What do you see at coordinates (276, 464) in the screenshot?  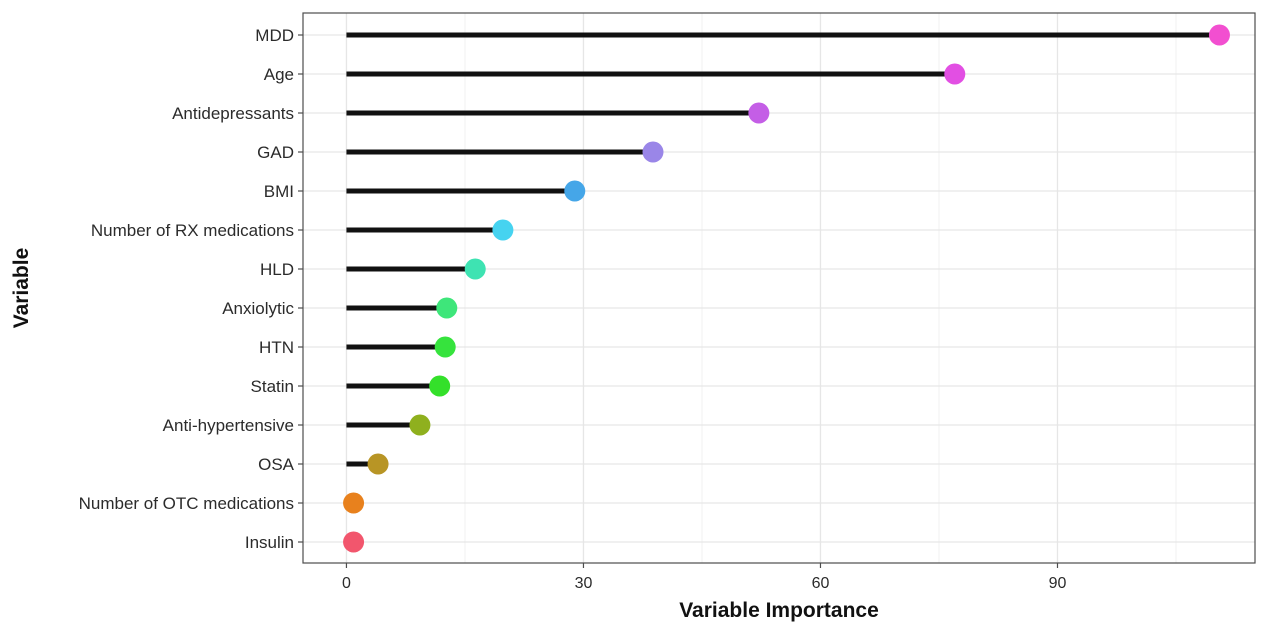 I see `category-label: OSA` at bounding box center [276, 464].